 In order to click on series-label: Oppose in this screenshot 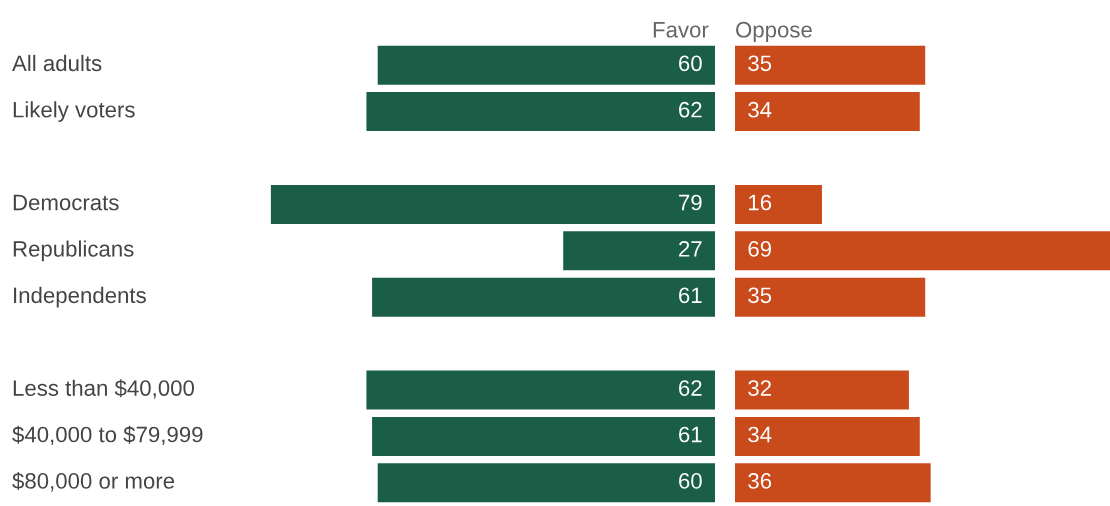, I will do `click(774, 31)`.